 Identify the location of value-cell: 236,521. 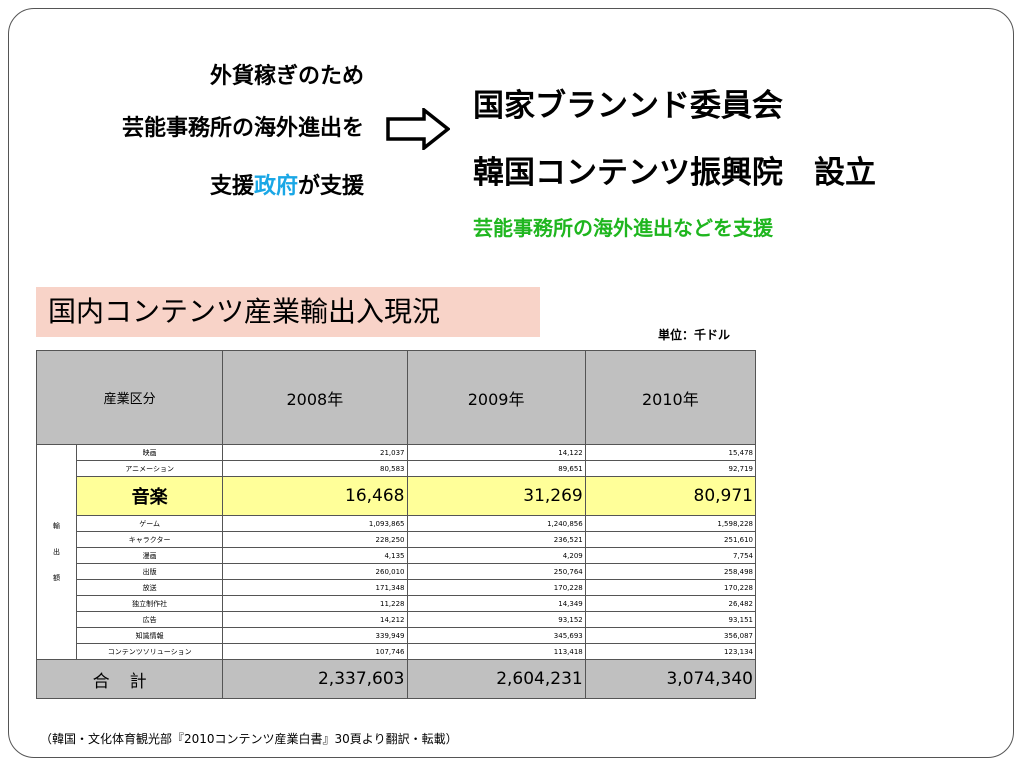
(496, 539).